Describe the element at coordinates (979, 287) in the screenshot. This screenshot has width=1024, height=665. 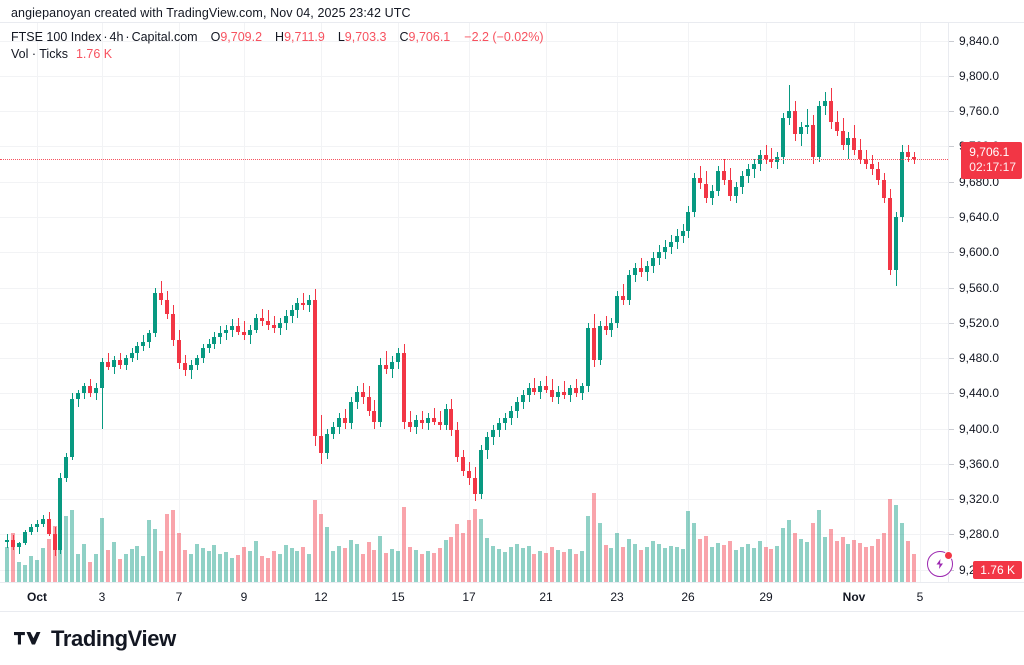
I see `price-axis-label: 9,560.0` at that location.